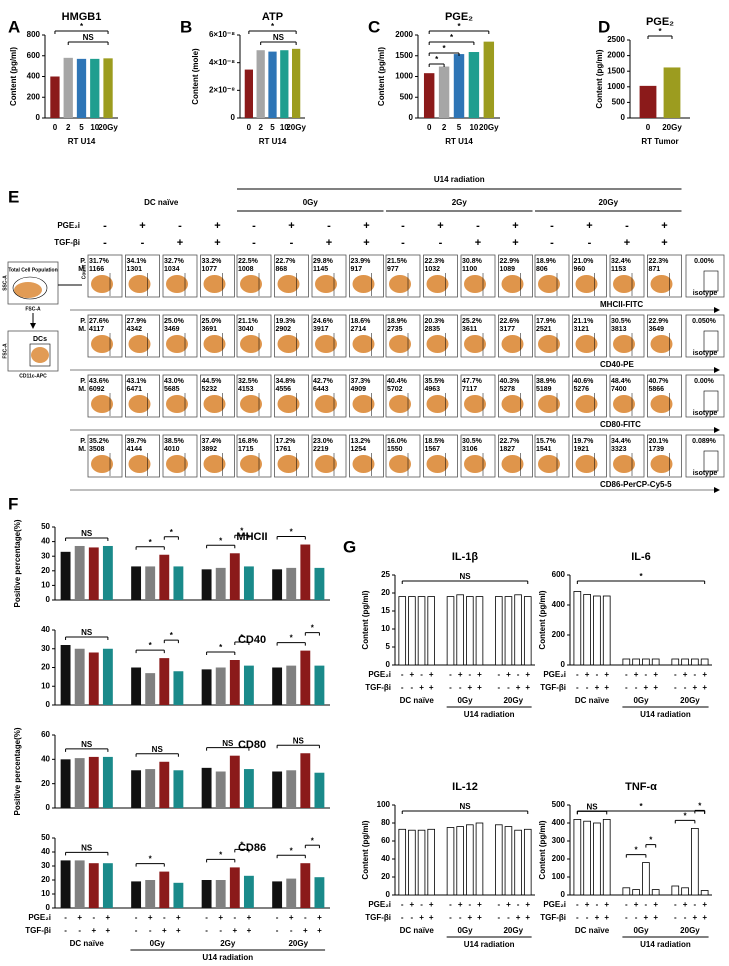 This screenshot has height=966, width=729. I want to click on percent-label: 42.7%, so click(323, 381).